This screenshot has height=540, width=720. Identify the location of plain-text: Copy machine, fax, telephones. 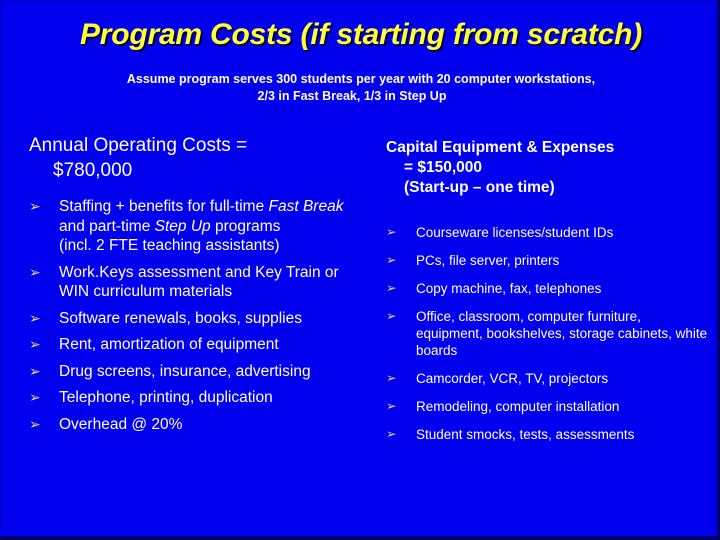
(509, 288).